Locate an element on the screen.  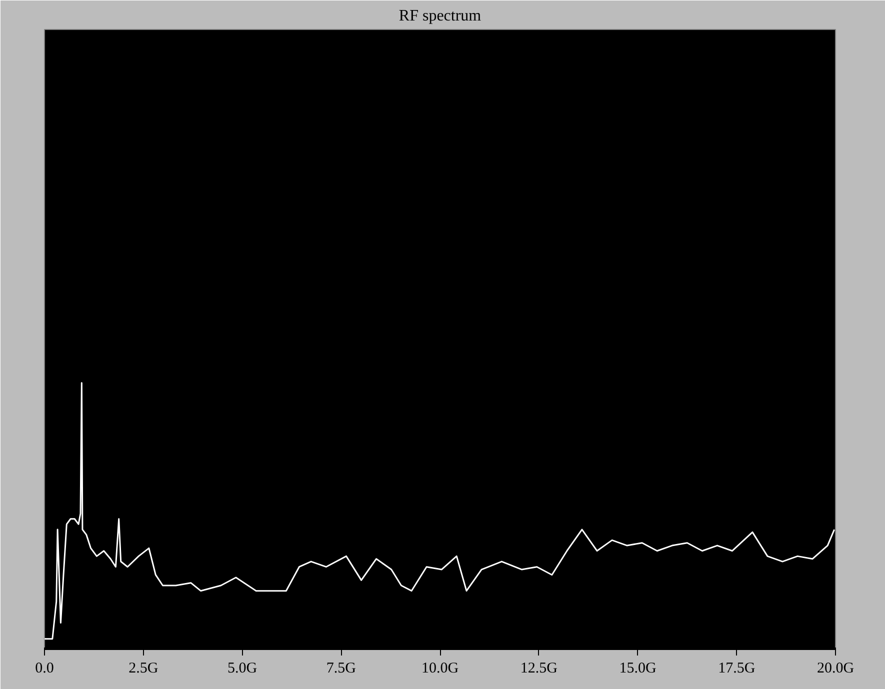
x-tick-label: 17.5G is located at coordinates (737, 668).